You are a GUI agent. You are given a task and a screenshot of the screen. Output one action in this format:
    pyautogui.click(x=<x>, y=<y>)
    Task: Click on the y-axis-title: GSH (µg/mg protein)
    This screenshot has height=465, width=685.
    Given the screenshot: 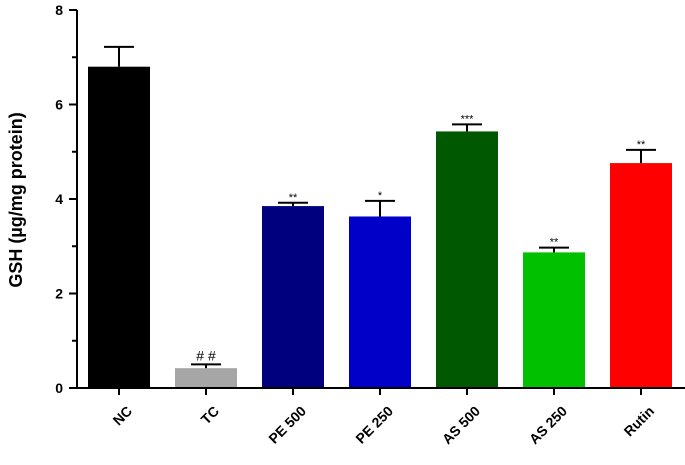 What is the action you would take?
    pyautogui.click(x=16, y=199)
    